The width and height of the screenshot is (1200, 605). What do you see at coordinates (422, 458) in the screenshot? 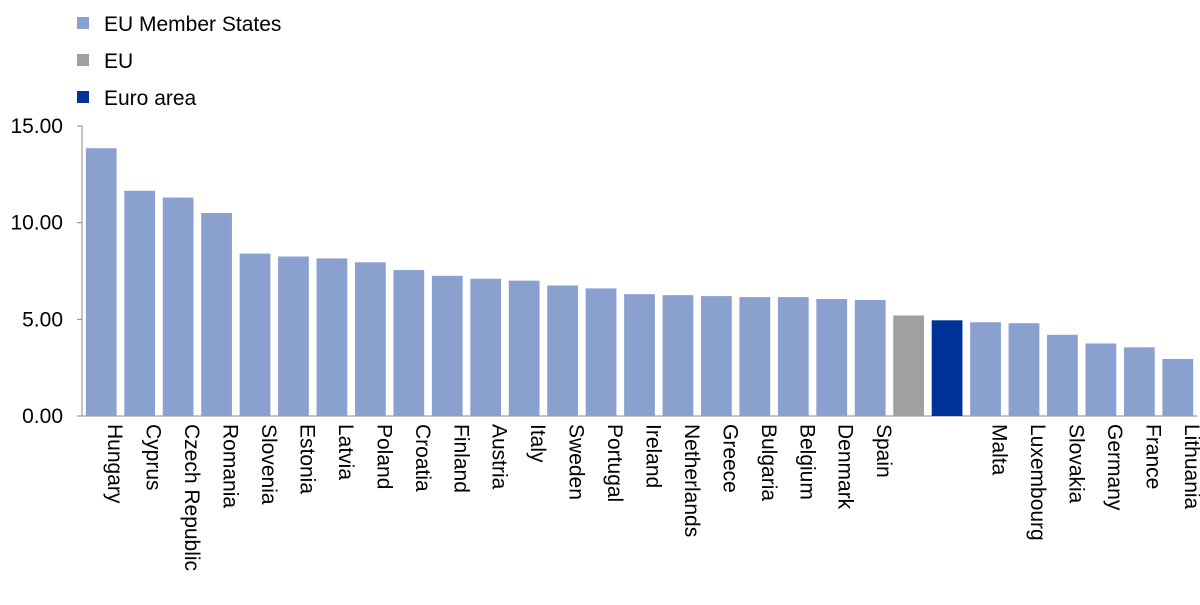
I see `category-label: Croatia` at bounding box center [422, 458].